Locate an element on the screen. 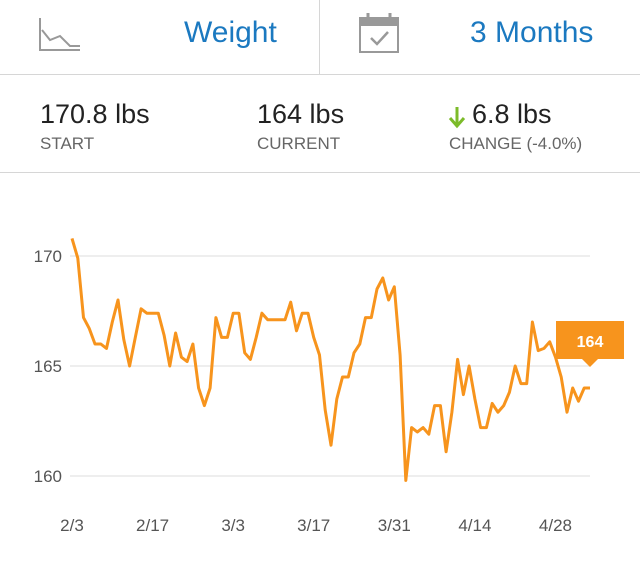 Image resolution: width=640 pixels, height=575 pixels. x-tick-label: 3/31 is located at coordinates (394, 525).